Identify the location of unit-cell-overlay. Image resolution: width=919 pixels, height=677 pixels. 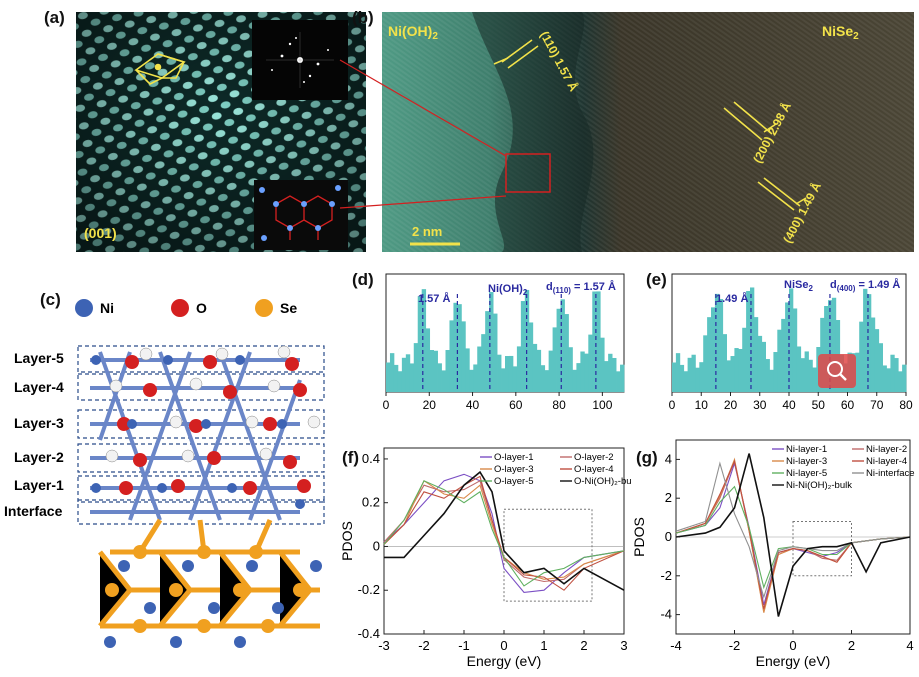
(160, 69).